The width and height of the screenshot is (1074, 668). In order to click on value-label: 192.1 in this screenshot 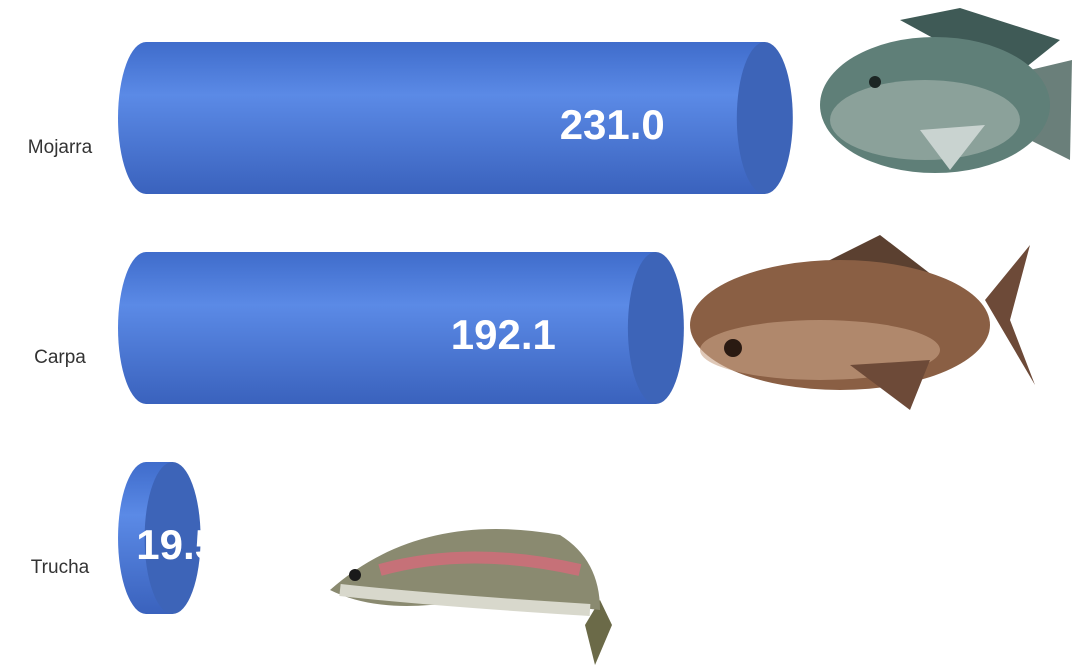, I will do `click(503, 334)`.